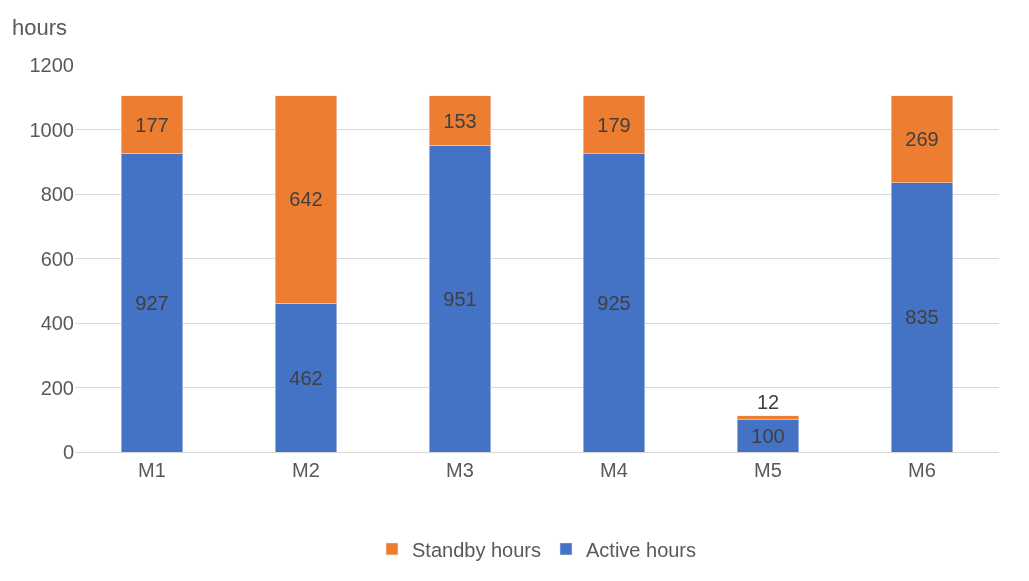 This screenshot has height=581, width=1029. Describe the element at coordinates (768, 435) in the screenshot. I see `data-label: 100` at that location.